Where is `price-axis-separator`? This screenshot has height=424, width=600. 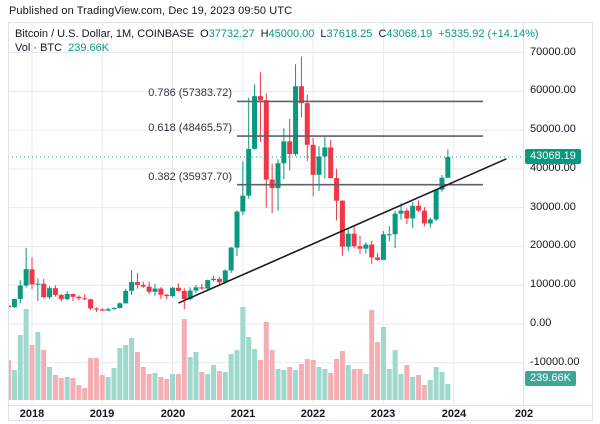
price-axis-separator is located at coordinates (523, 213).